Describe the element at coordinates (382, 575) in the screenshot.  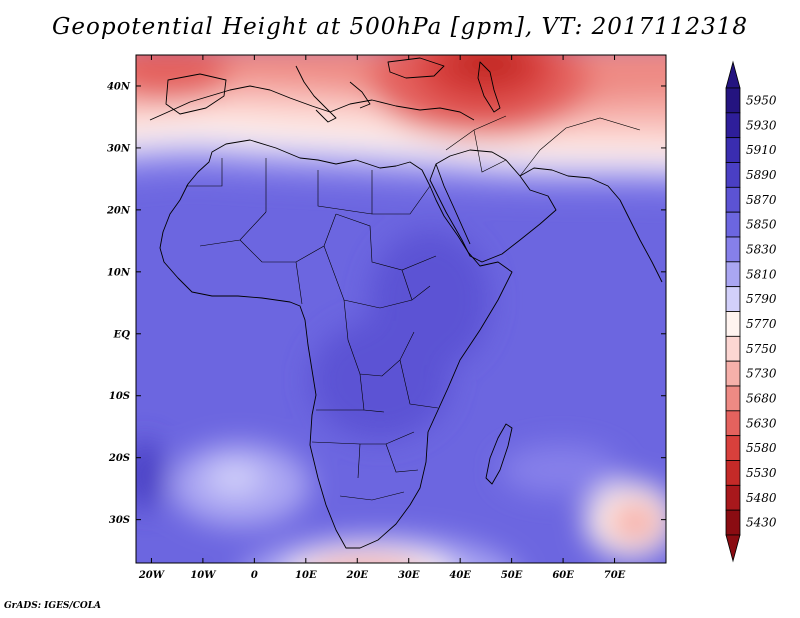
I see `longitude-labels: 20W 10W 0 10E 20E 30E 40E 50E 60E 70E` at that location.